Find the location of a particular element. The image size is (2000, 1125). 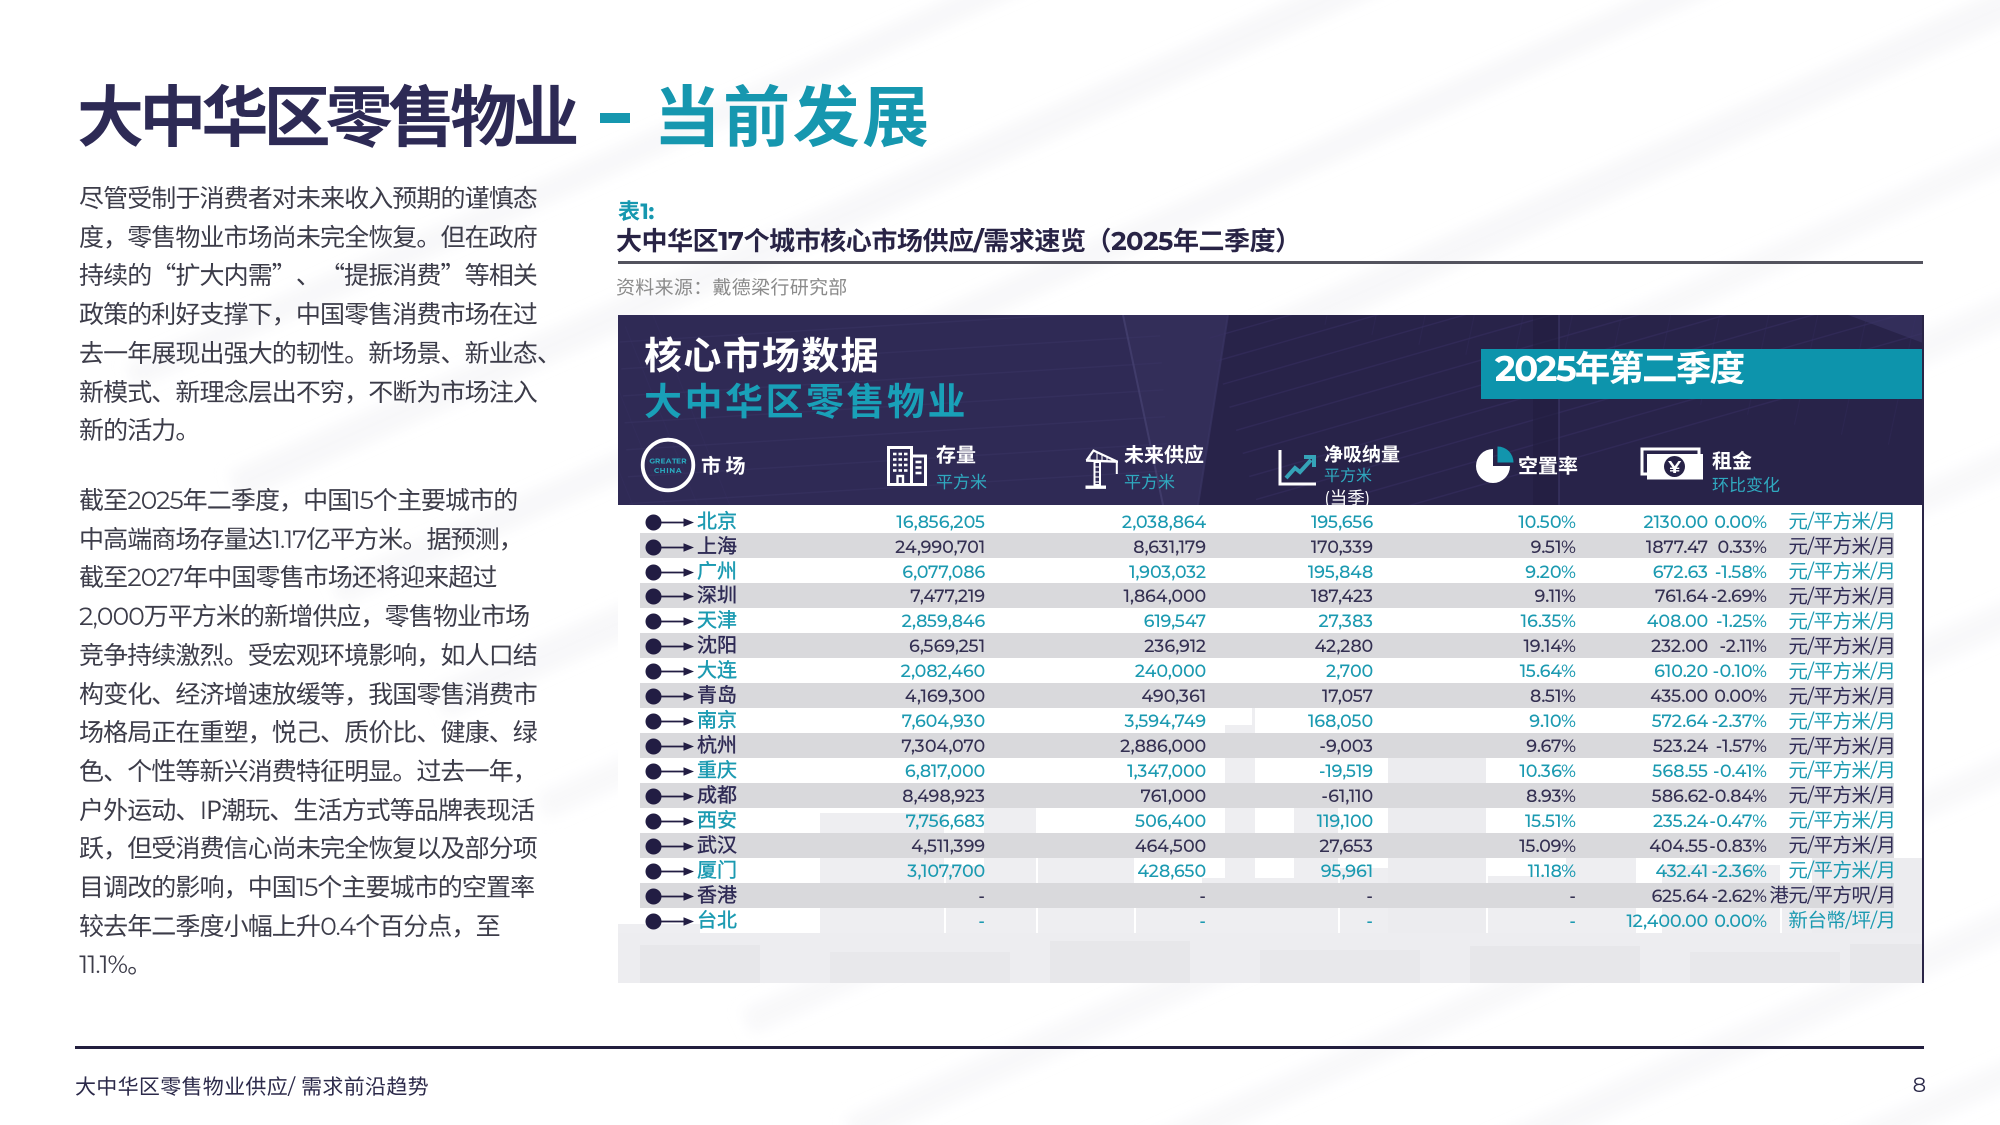

svg-text: CHINA is located at coordinates (668, 470).